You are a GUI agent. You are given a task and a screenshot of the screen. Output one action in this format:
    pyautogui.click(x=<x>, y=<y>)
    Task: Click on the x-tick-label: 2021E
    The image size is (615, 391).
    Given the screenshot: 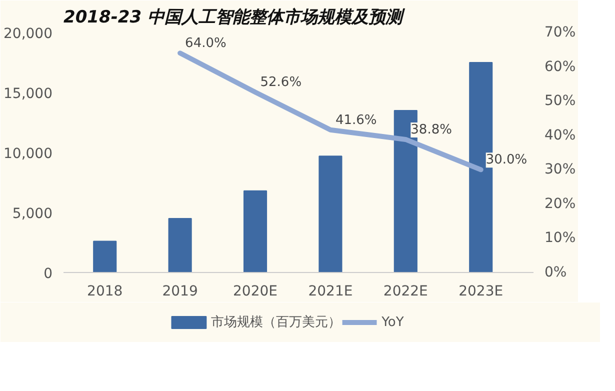 What is the action you would take?
    pyautogui.click(x=330, y=292)
    